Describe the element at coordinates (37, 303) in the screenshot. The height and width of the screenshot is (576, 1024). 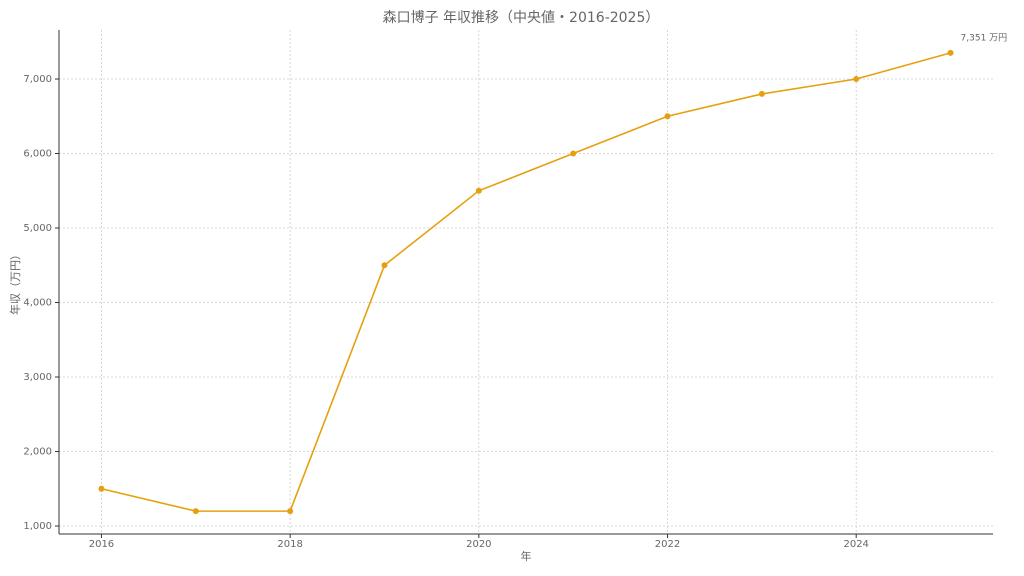
I see `y-tick-label: 4,000` at that location.